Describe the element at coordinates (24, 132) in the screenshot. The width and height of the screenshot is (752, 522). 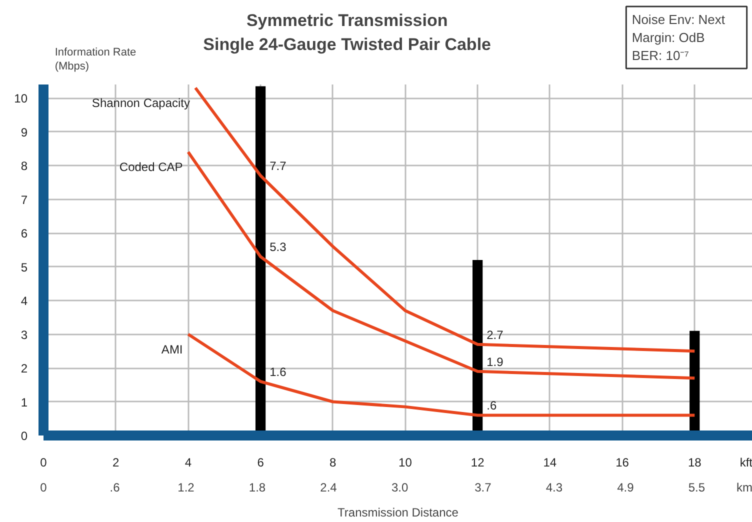
I see `y-tick-label: 9` at that location.